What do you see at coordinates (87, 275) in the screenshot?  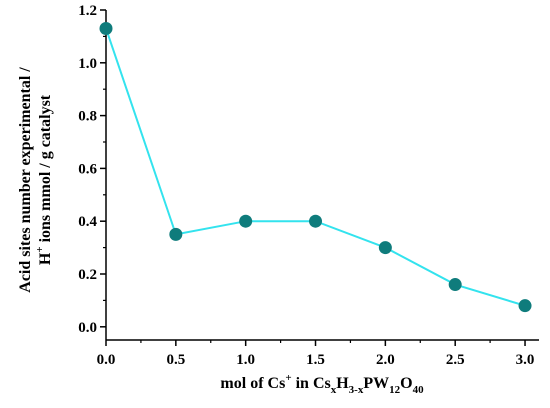 I see `y-tick-label: 0.2` at bounding box center [87, 275].